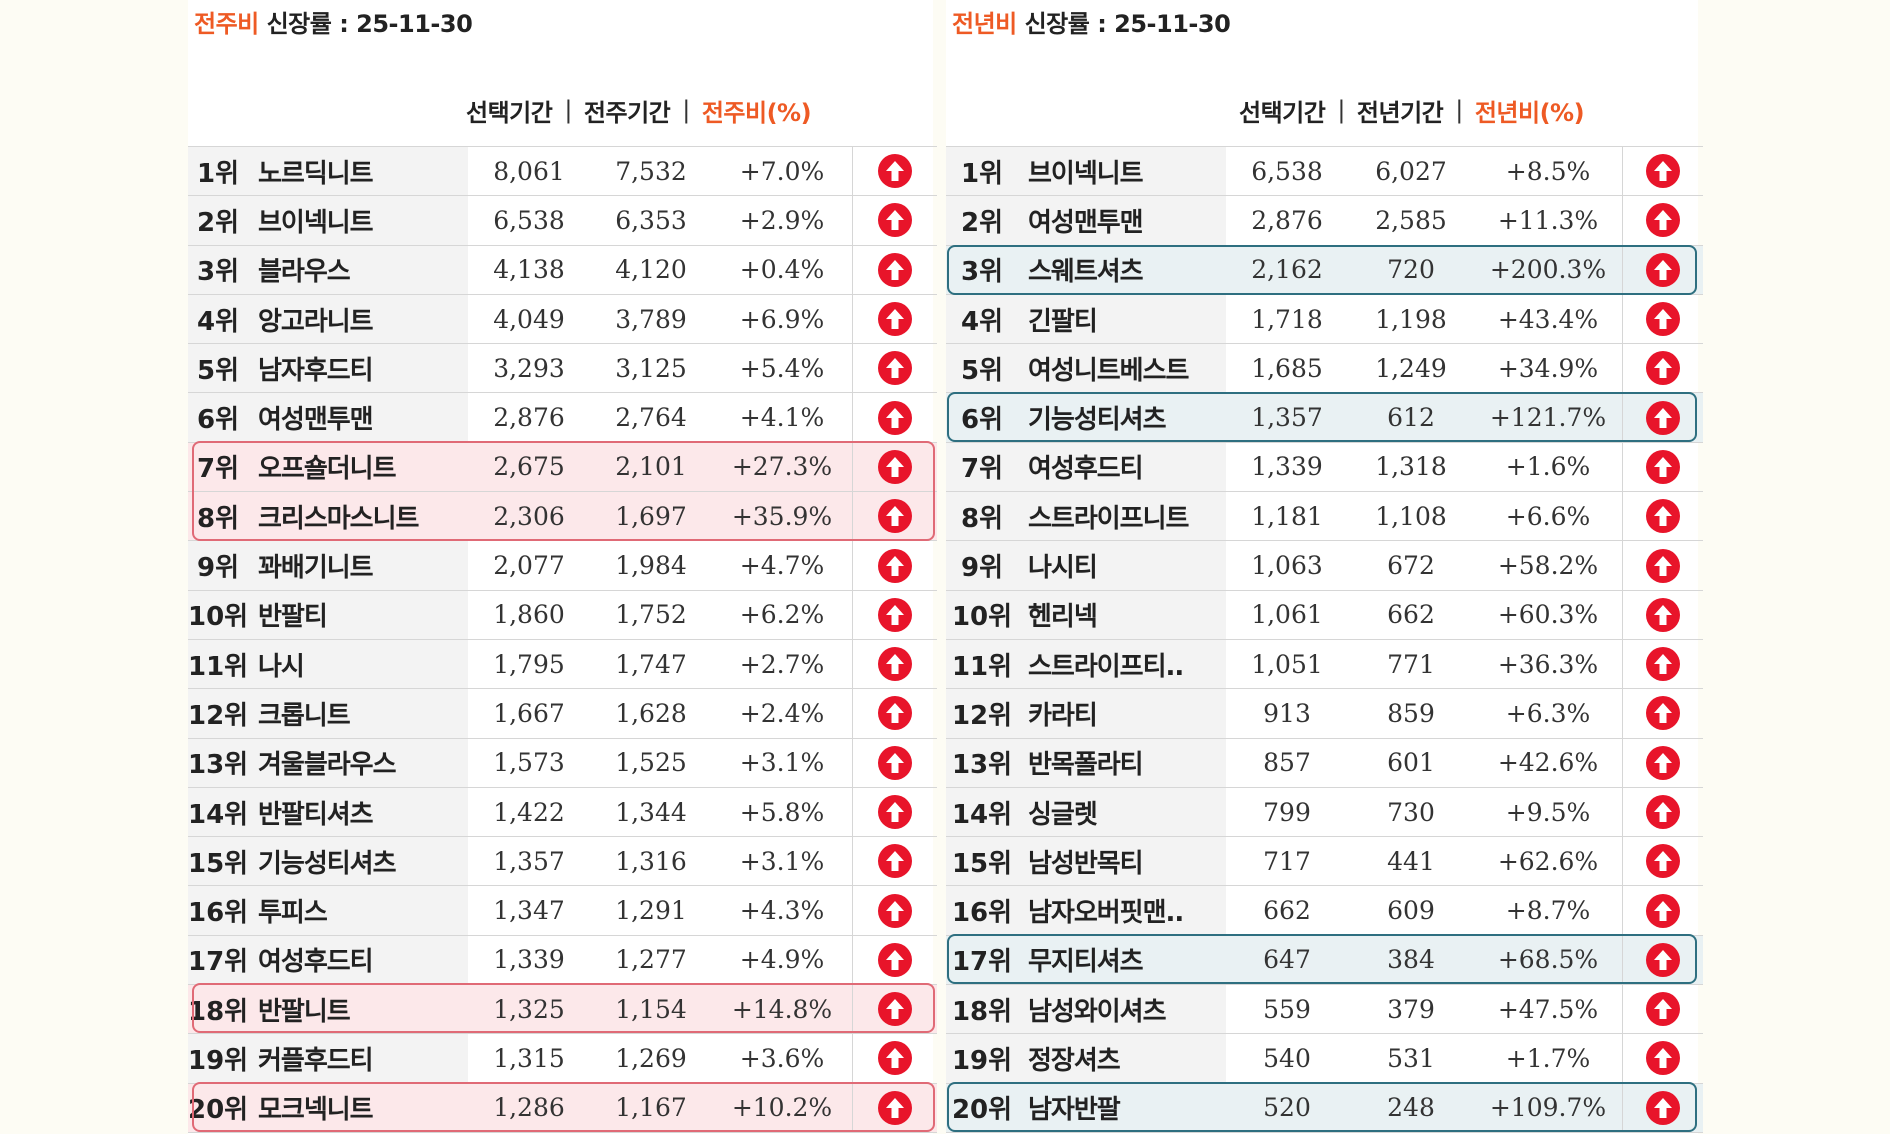 This screenshot has height=1134, width=1890. I want to click on compare-period-value: 612, so click(1411, 417).